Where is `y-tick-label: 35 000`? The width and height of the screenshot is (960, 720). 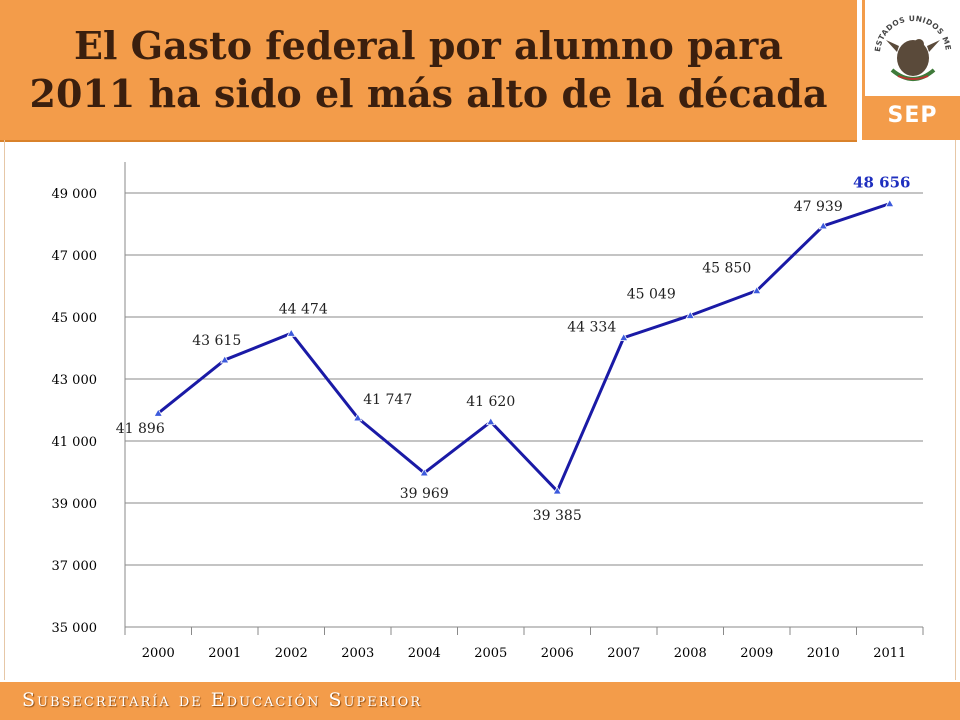
y-tick-label: 35 000 is located at coordinates (75, 628).